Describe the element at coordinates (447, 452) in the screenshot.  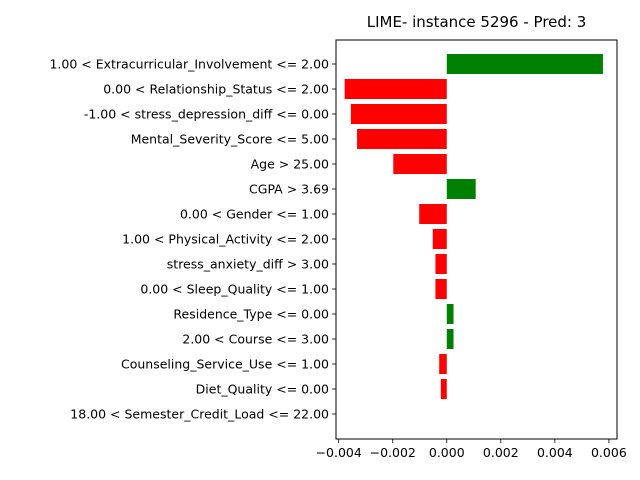
I see `x-tick-label: 0.000` at that location.